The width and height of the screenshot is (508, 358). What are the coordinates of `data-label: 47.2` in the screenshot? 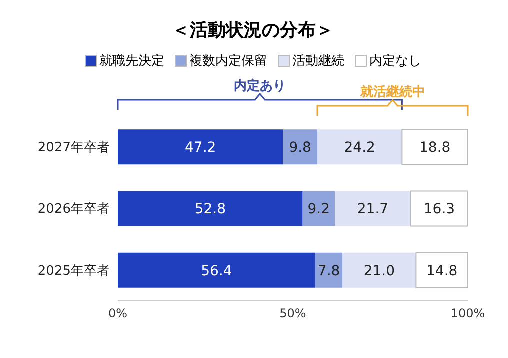 It's located at (200, 148).